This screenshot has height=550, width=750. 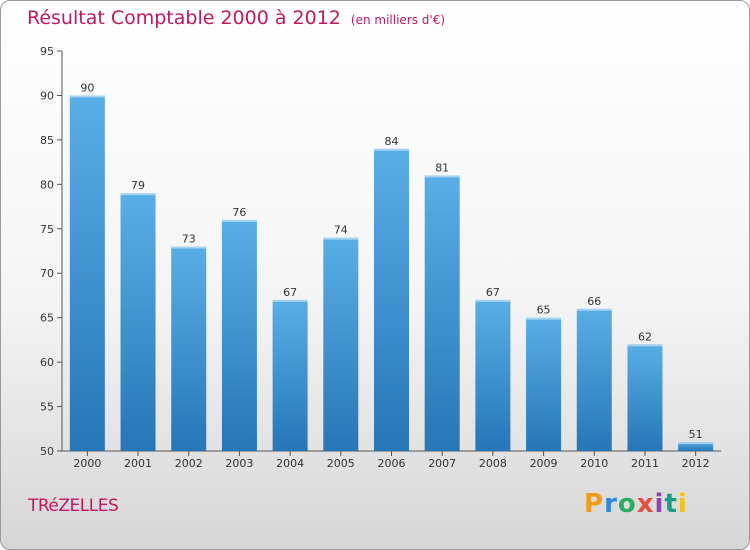 What do you see at coordinates (341, 463) in the screenshot?
I see `x-tick-label: 2005` at bounding box center [341, 463].